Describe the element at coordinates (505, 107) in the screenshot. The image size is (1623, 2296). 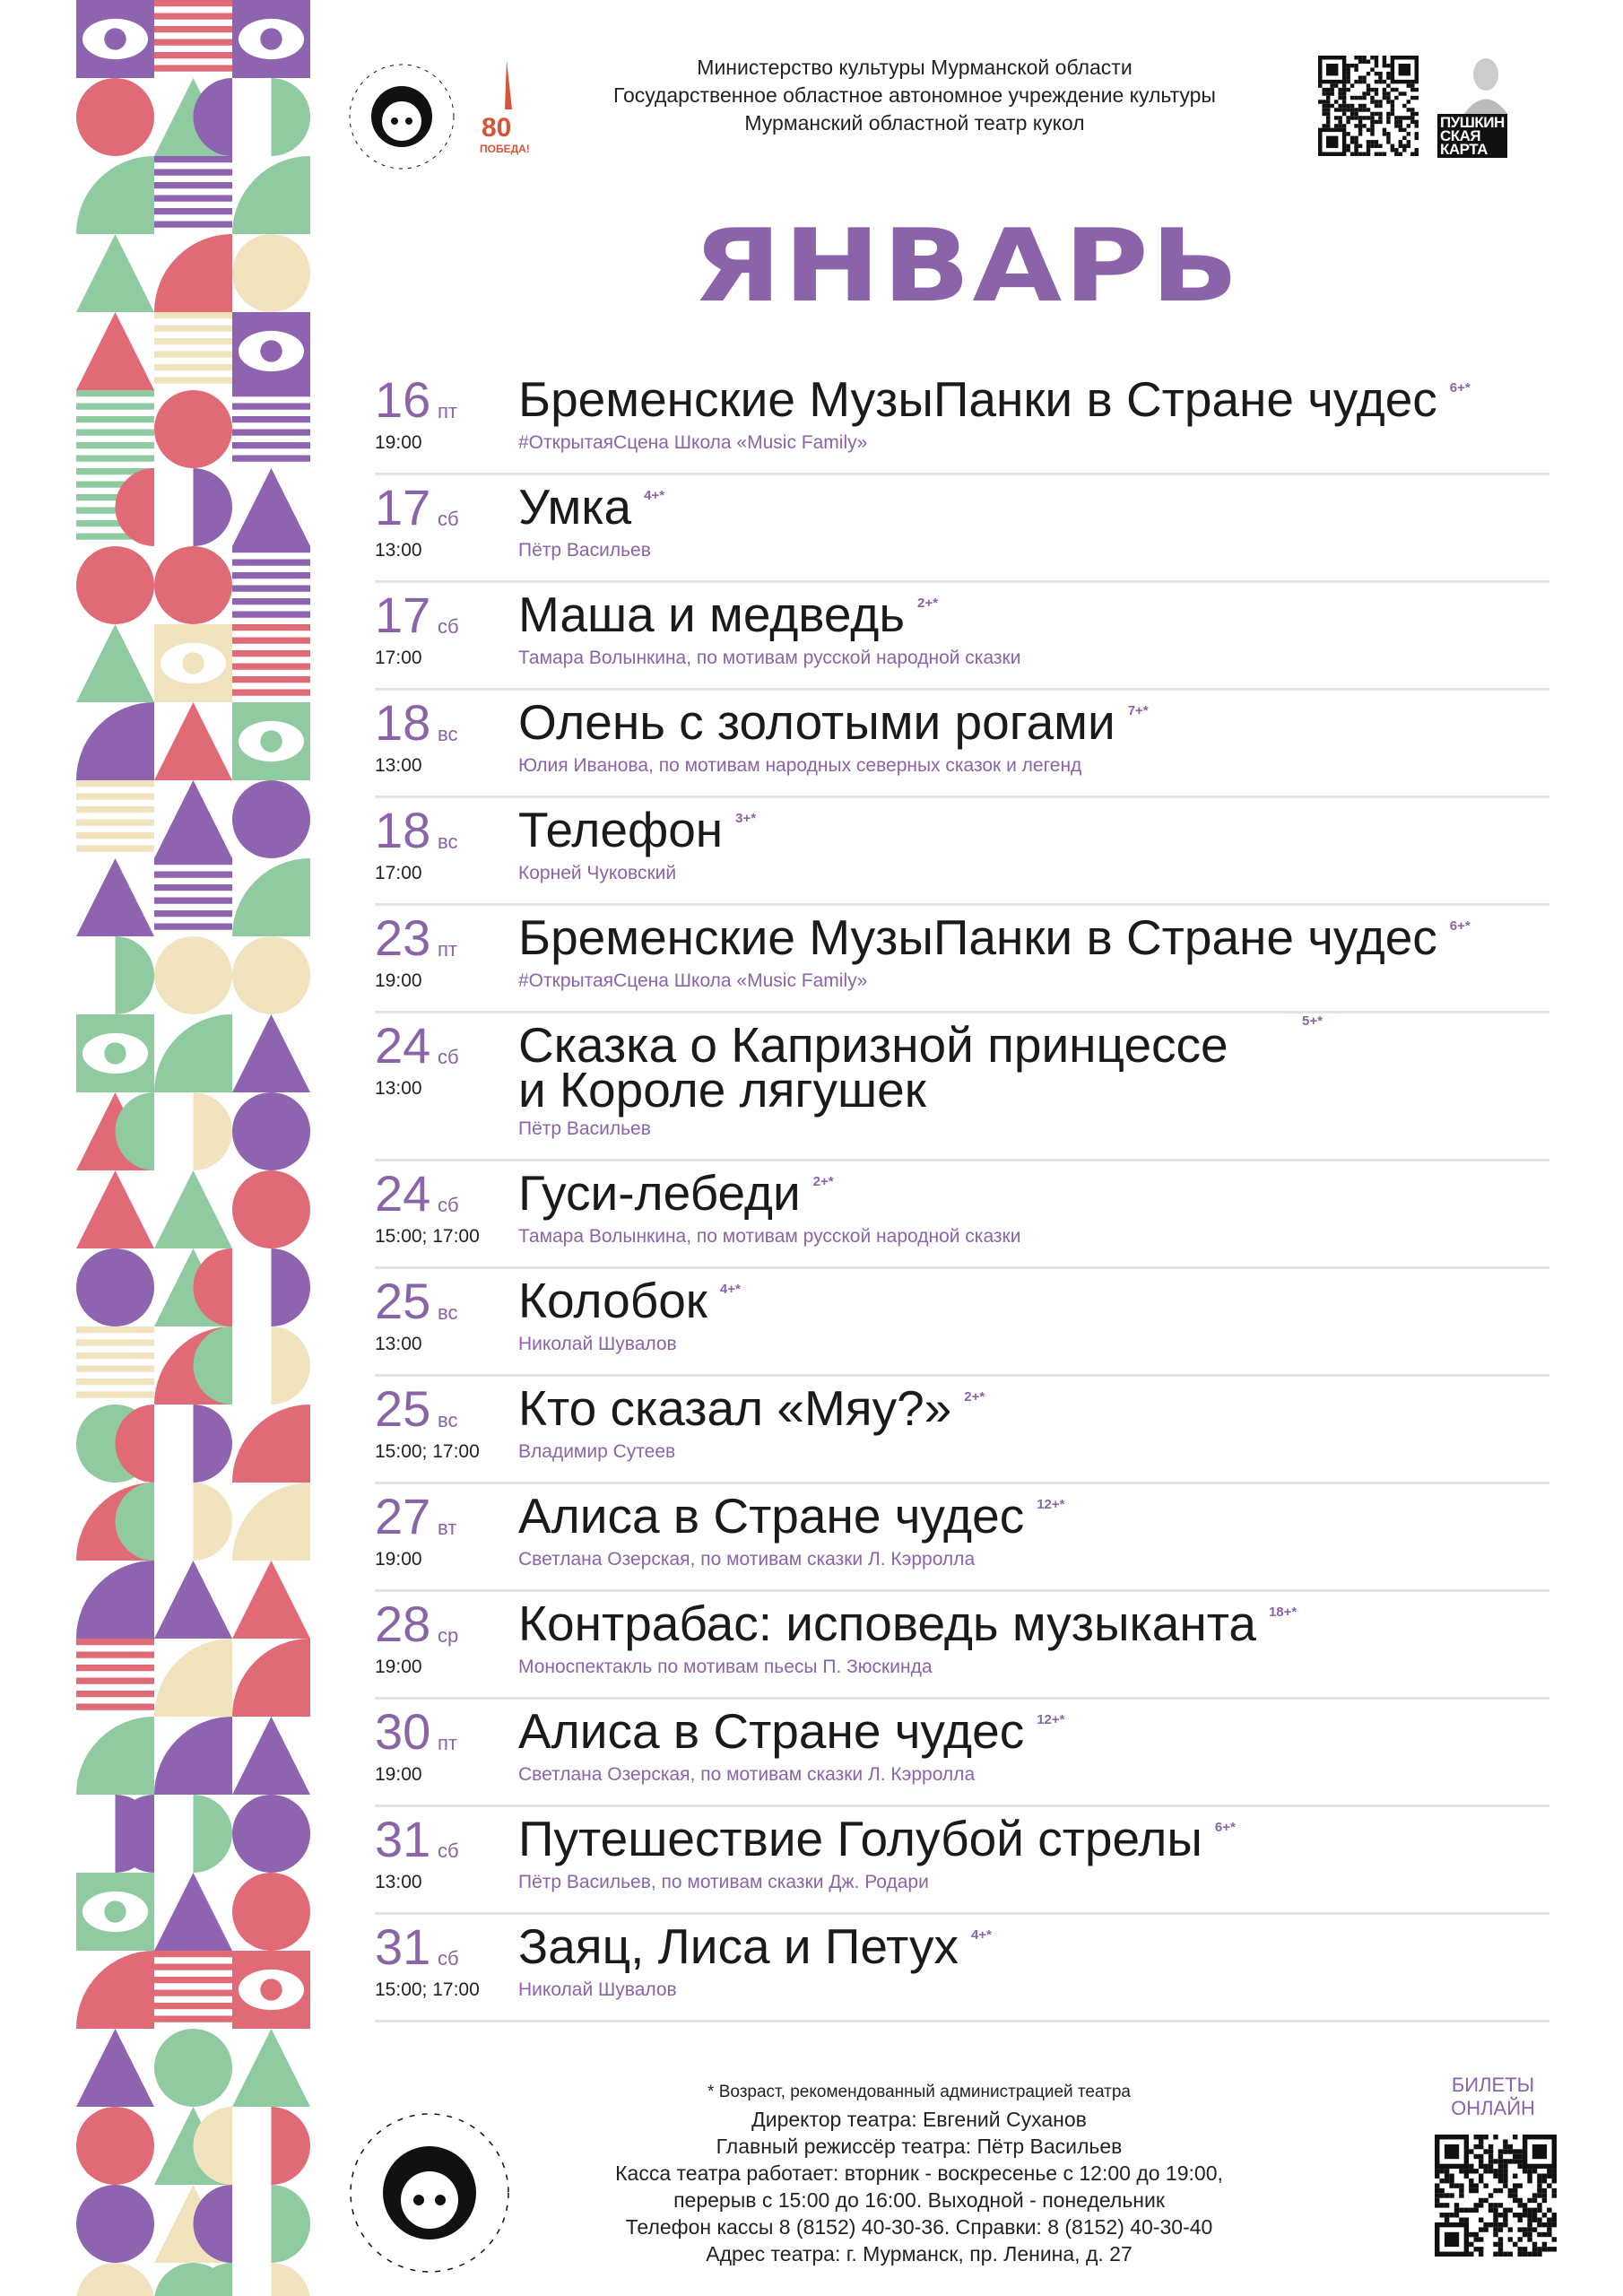
I see `victory-80-logo: 80 ПОБЕДА!` at that location.